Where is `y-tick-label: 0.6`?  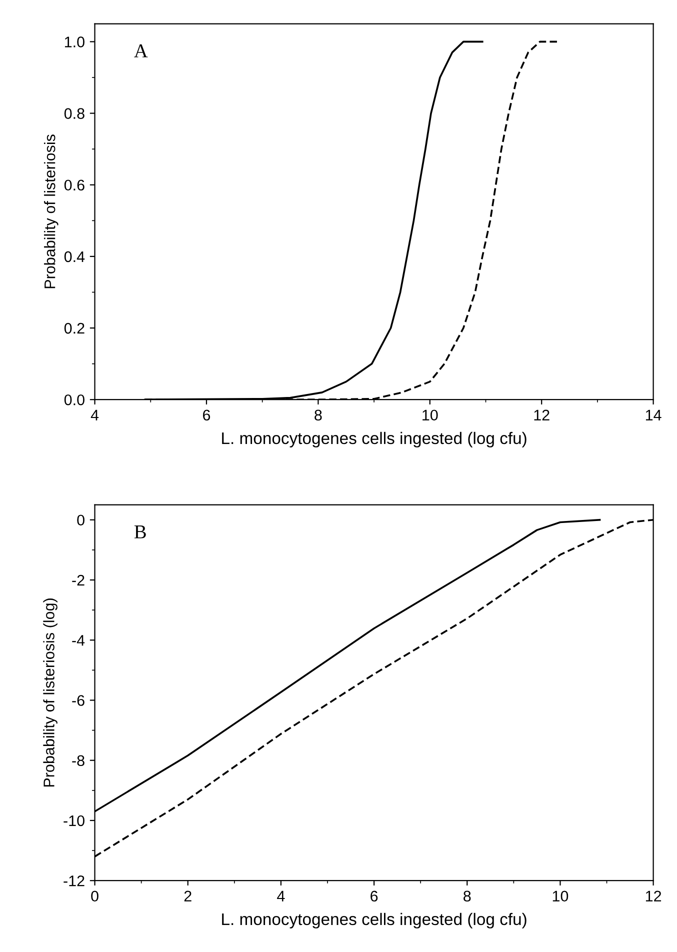
y-tick-label: 0.6 is located at coordinates (74, 185).